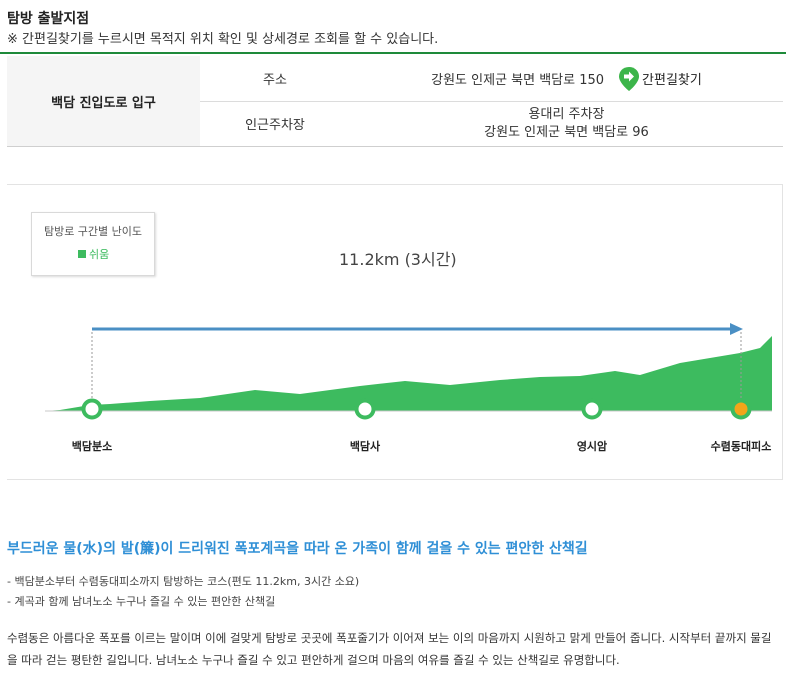 The image size is (786, 681). Describe the element at coordinates (275, 125) in the screenshot. I see `parking-label: 인근주차장` at that location.